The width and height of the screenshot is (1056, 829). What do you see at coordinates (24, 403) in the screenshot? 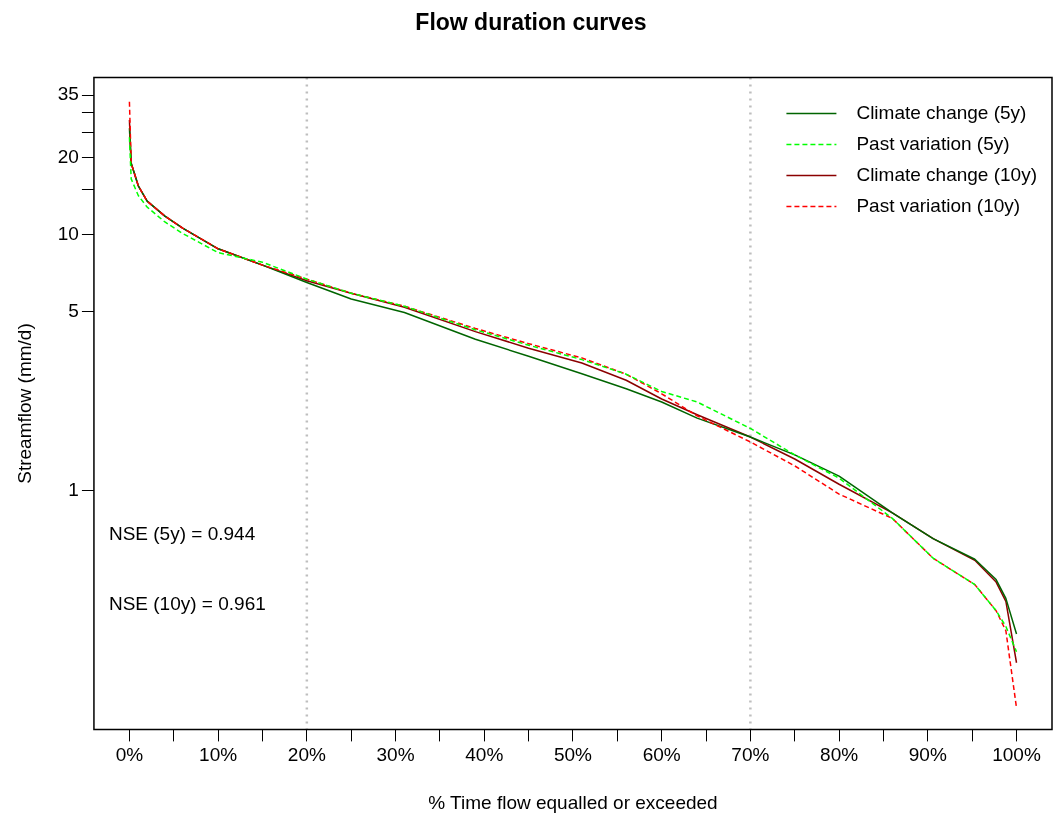
I see `y-axis-title: Streamflow (mm/d)` at bounding box center [24, 403].